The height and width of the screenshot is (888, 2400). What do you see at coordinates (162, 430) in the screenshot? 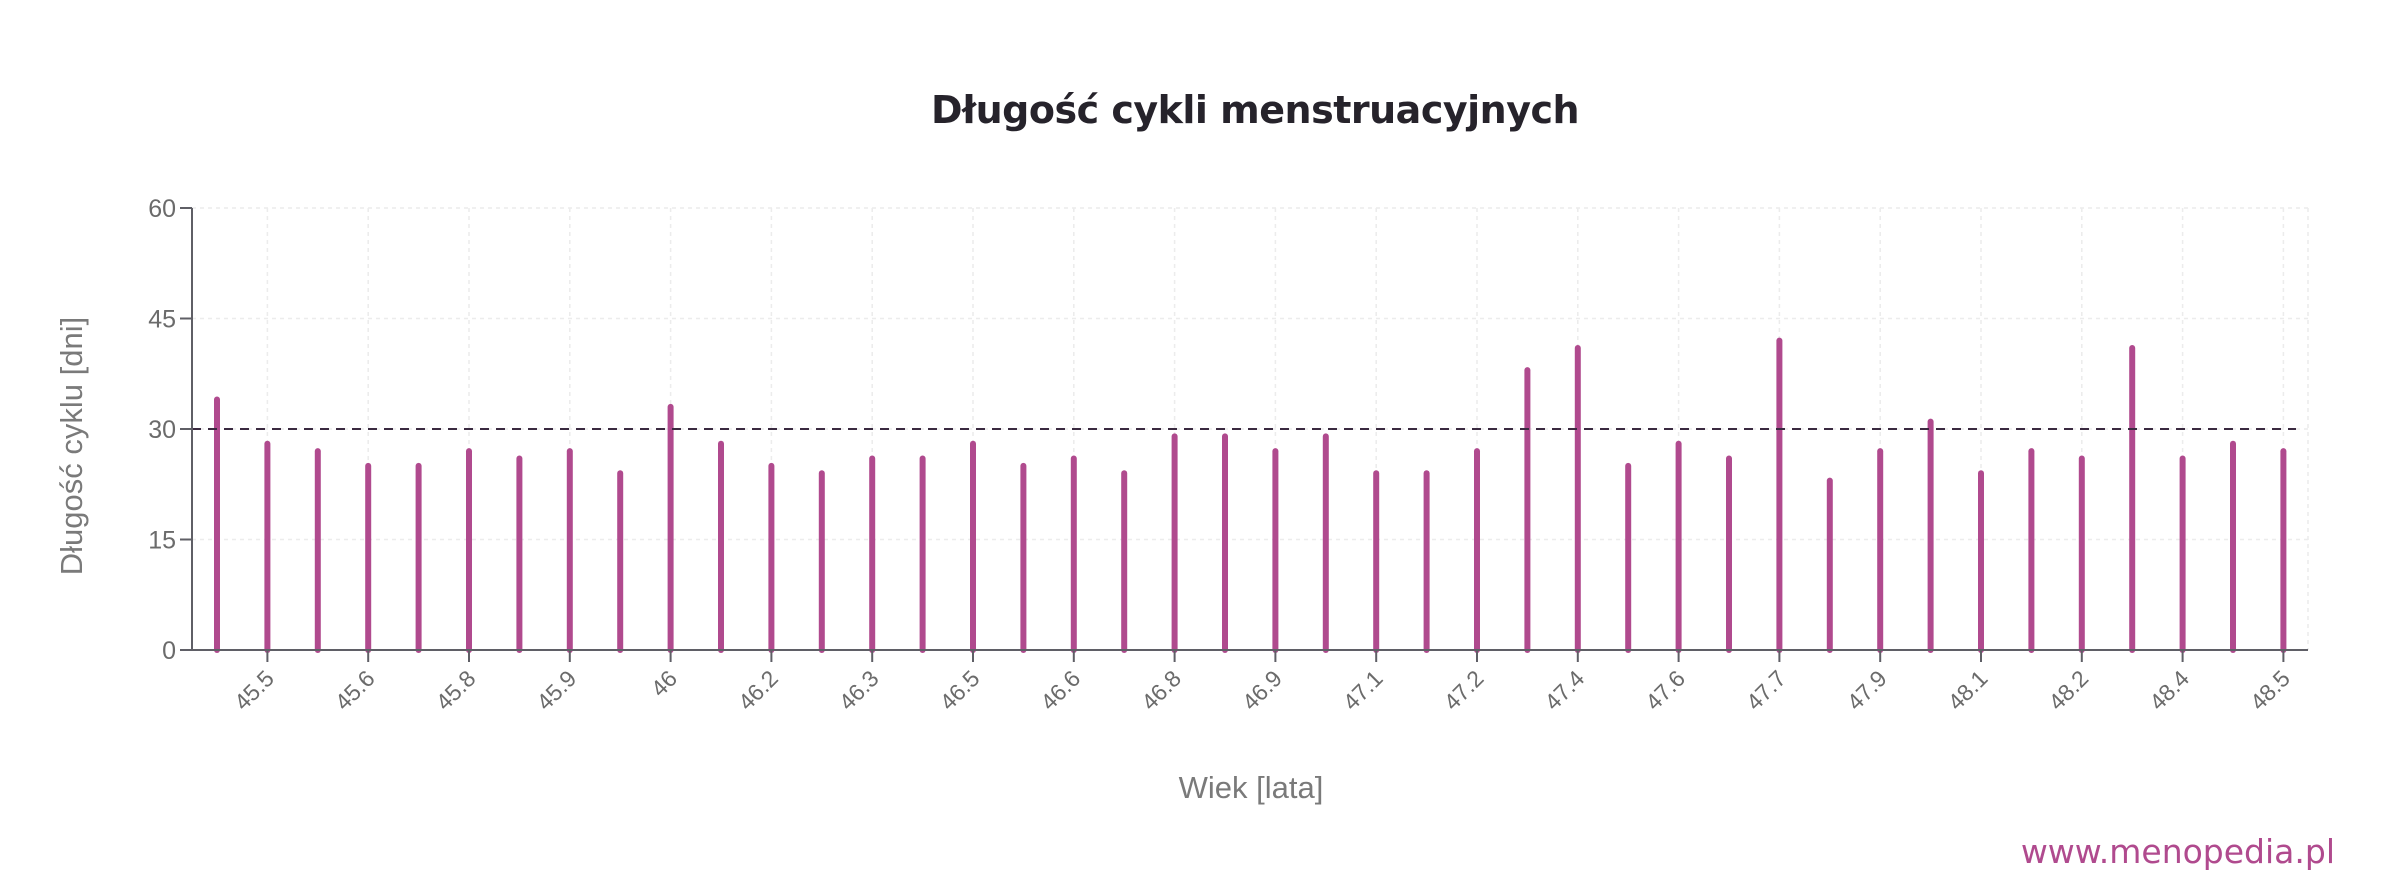
I see `y-tick-label: 30` at bounding box center [162, 430].